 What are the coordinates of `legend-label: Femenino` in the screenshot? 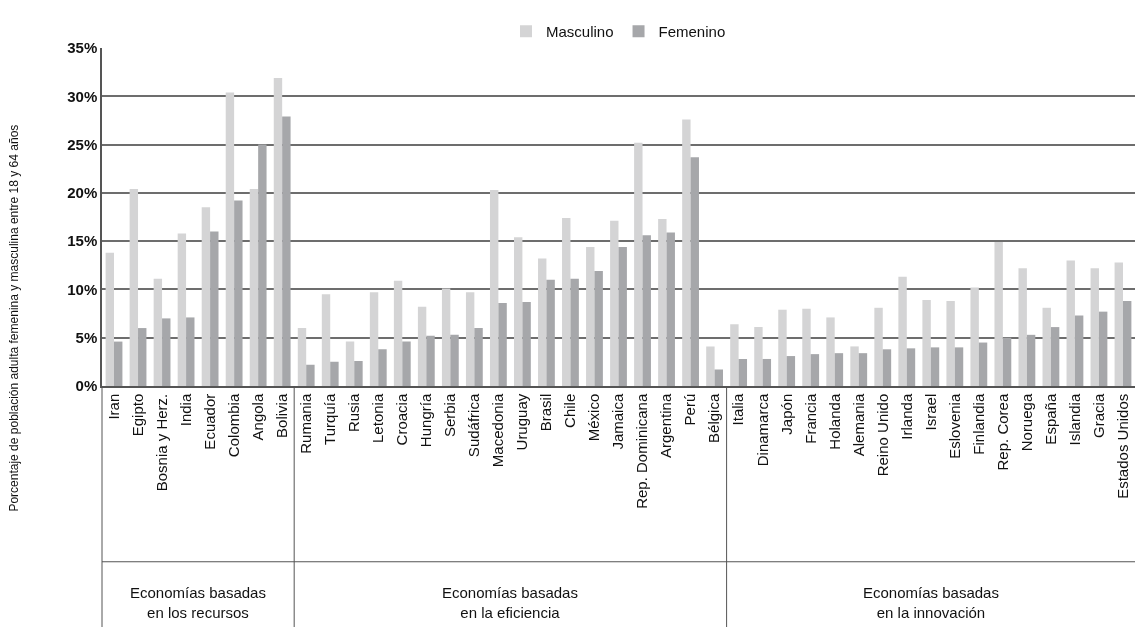 It's located at (692, 32).